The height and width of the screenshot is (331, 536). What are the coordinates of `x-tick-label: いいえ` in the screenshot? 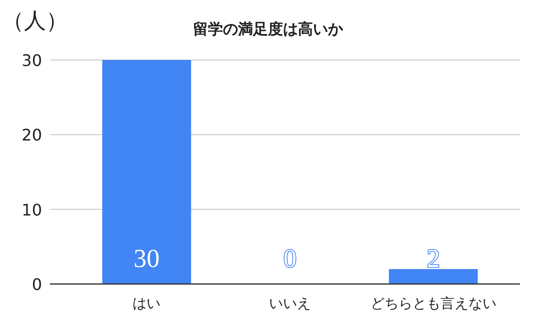 It's located at (290, 304).